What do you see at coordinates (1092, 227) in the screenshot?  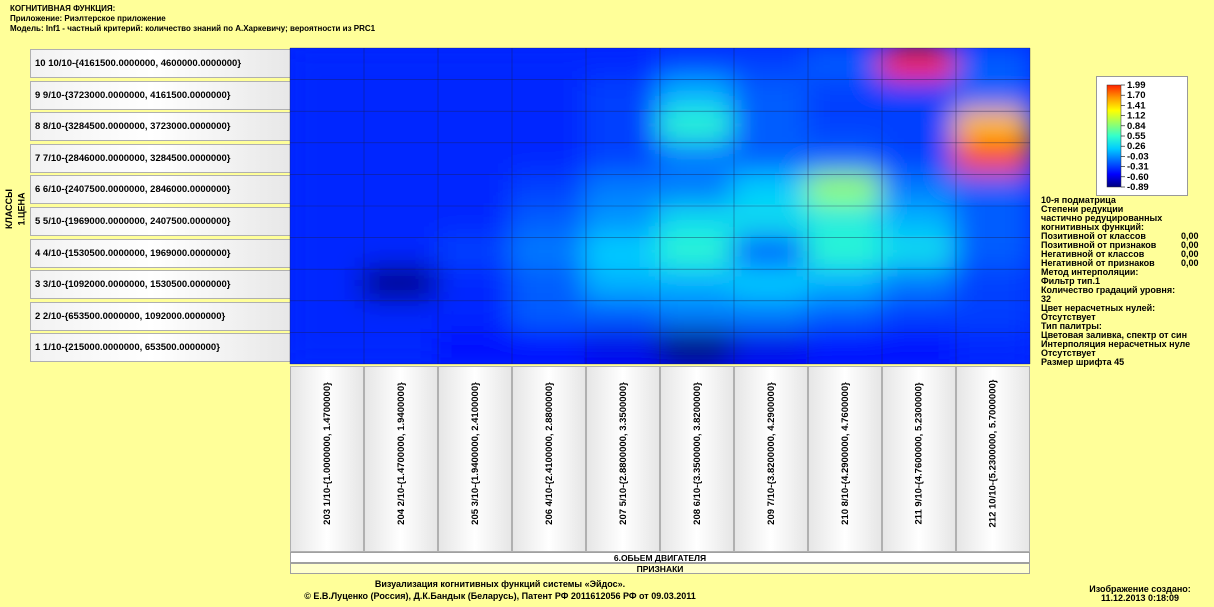 I see `info-reduction-title-3: когнитивных функций:` at bounding box center [1092, 227].